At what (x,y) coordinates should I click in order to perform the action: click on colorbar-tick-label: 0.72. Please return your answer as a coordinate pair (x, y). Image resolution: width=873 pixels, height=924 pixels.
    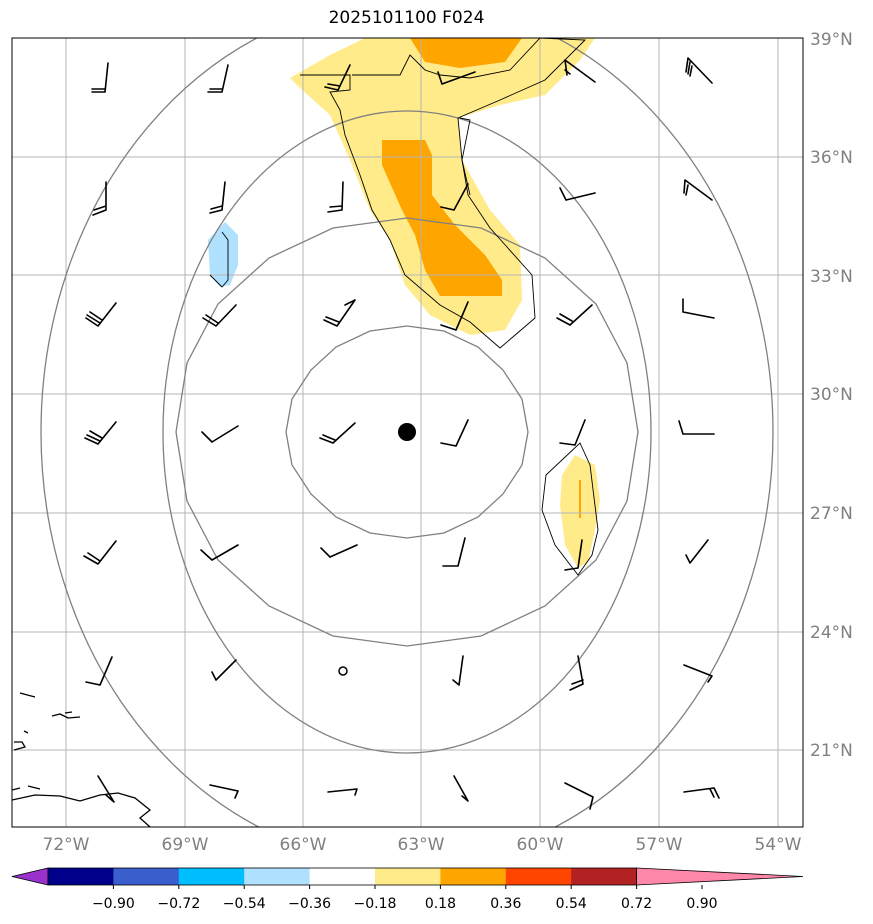
    Looking at the image, I should click on (636, 904).